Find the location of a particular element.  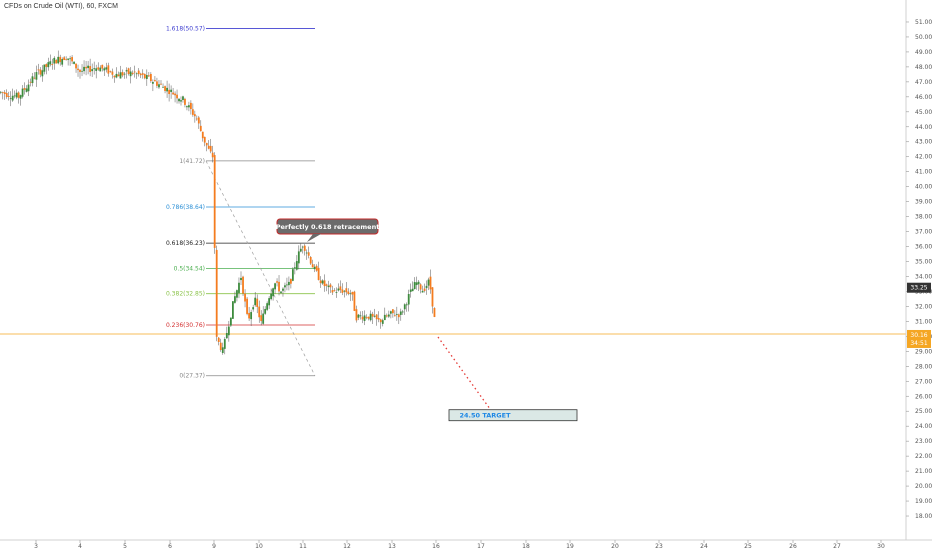

annotation-pointer is located at coordinates (314, 238).